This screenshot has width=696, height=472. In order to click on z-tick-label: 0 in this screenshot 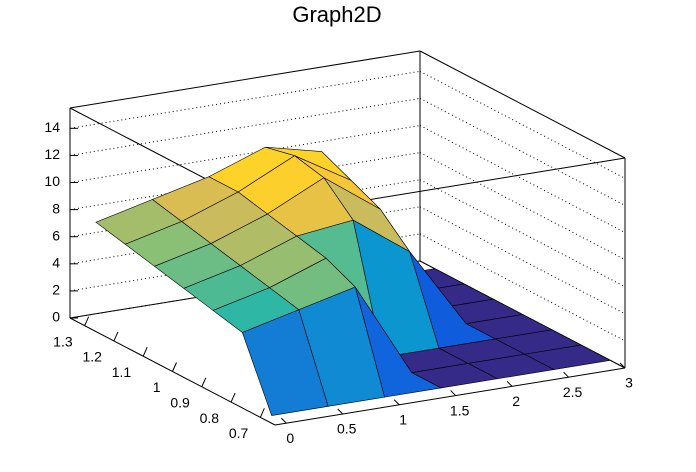, I will do `click(56, 317)`.